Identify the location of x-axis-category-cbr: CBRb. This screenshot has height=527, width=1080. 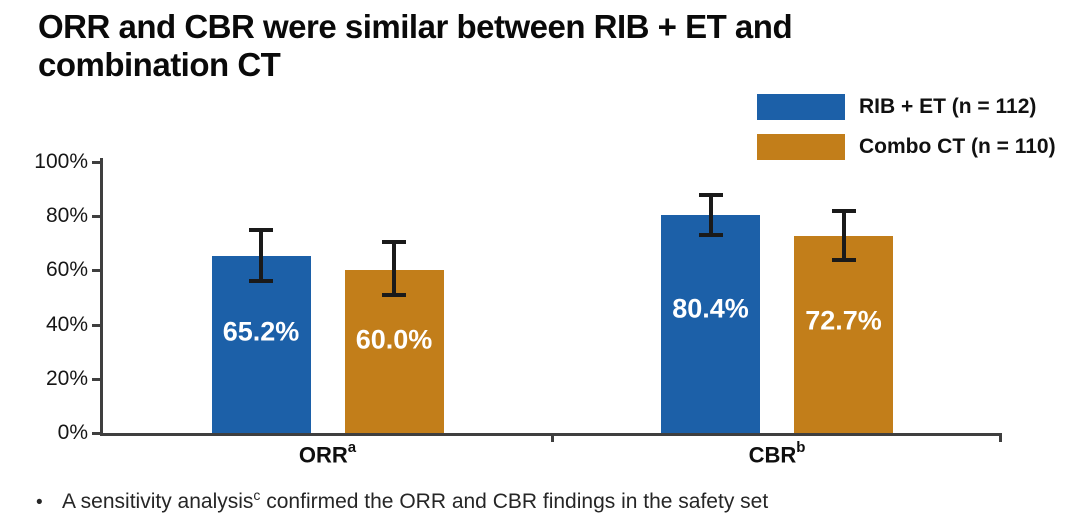
(777, 453).